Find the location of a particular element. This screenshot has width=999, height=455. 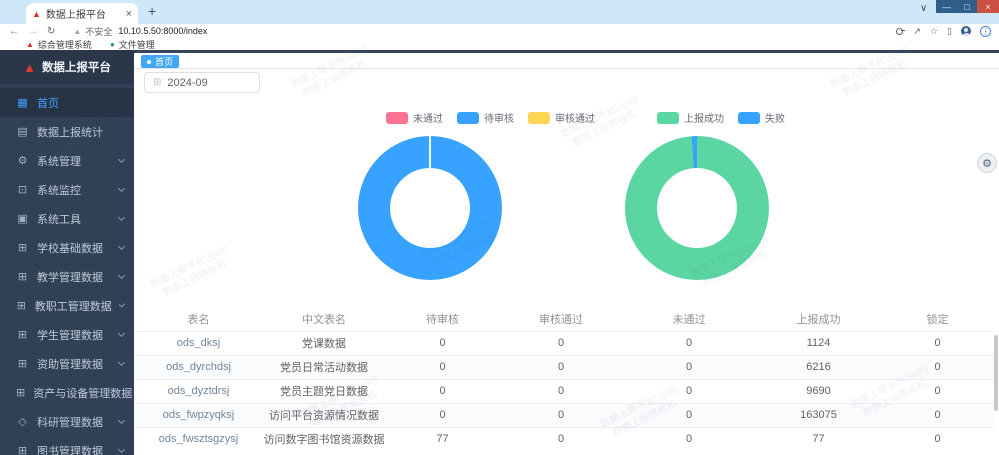

settings-gear-button: ⚙ is located at coordinates (987, 163).